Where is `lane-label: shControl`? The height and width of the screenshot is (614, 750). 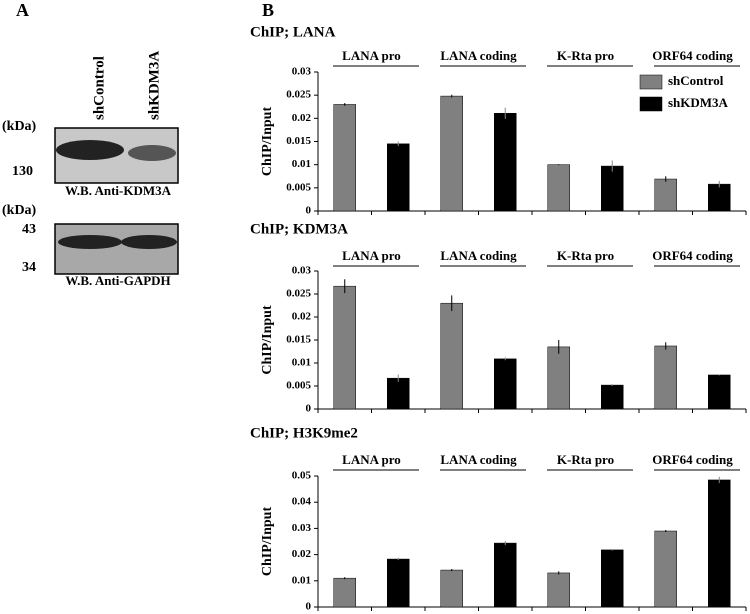
lane-label: shControl is located at coordinates (99, 88).